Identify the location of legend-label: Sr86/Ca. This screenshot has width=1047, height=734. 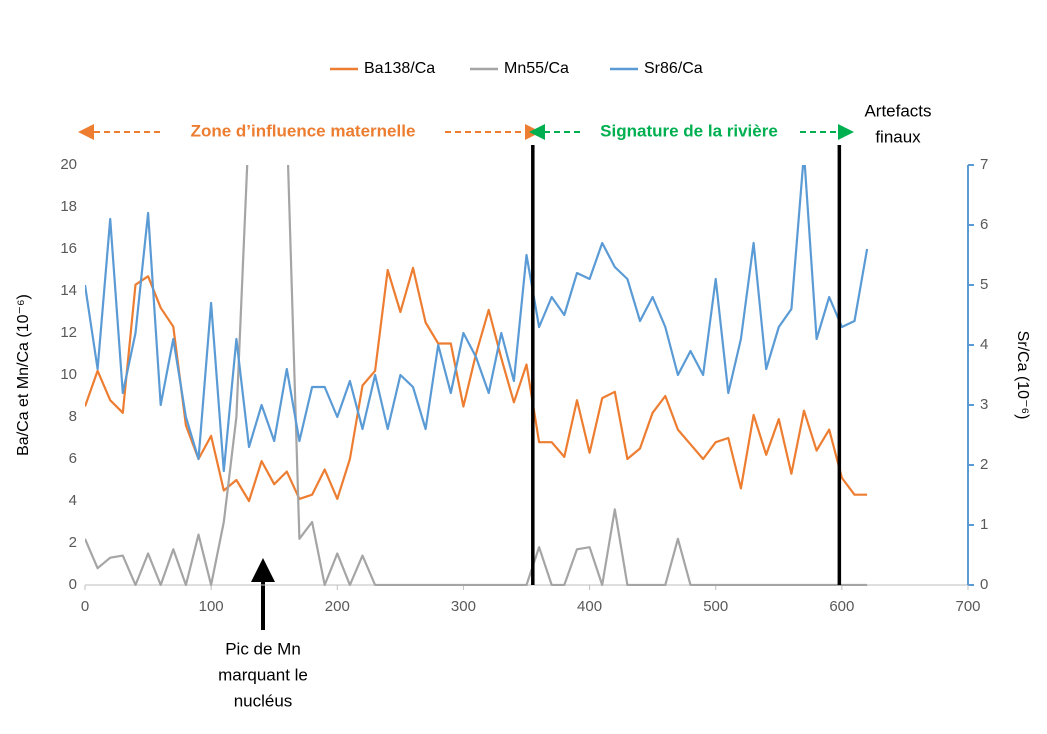
(673, 68).